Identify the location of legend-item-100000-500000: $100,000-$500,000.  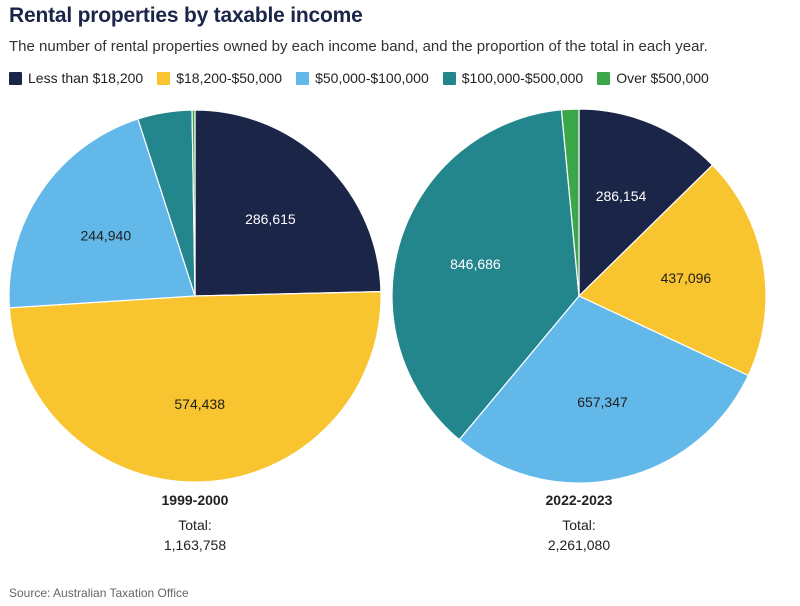
(513, 78).